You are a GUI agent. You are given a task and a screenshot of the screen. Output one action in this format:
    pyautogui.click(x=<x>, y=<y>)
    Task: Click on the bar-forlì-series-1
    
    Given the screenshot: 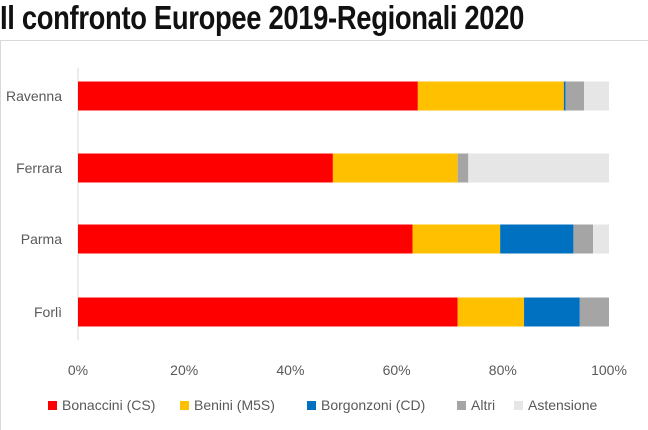 What is the action you would take?
    pyautogui.click(x=491, y=312)
    